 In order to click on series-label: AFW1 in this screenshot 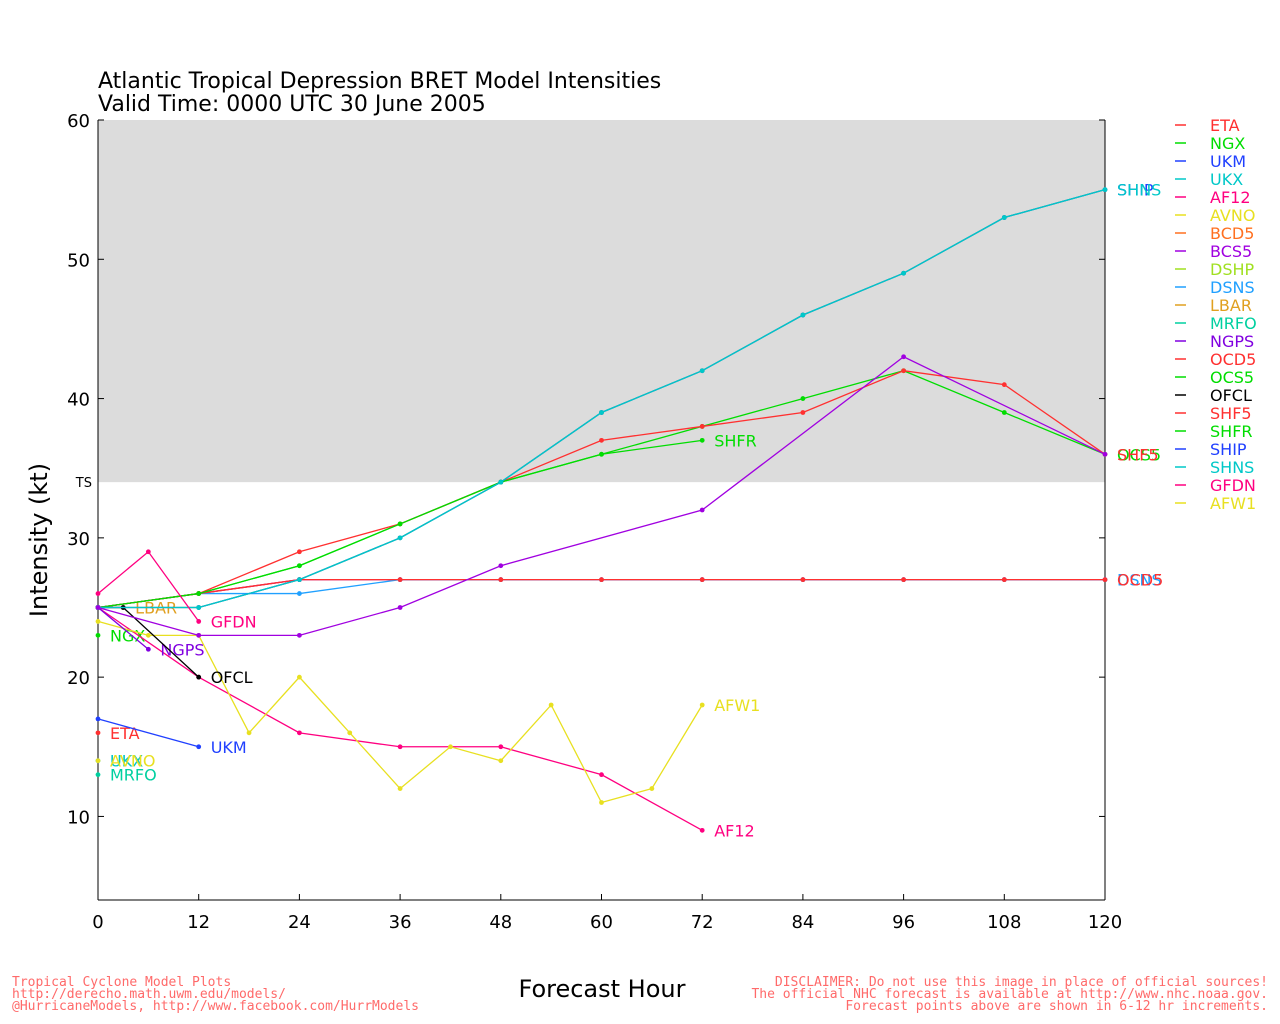, I will do `click(737, 705)`.